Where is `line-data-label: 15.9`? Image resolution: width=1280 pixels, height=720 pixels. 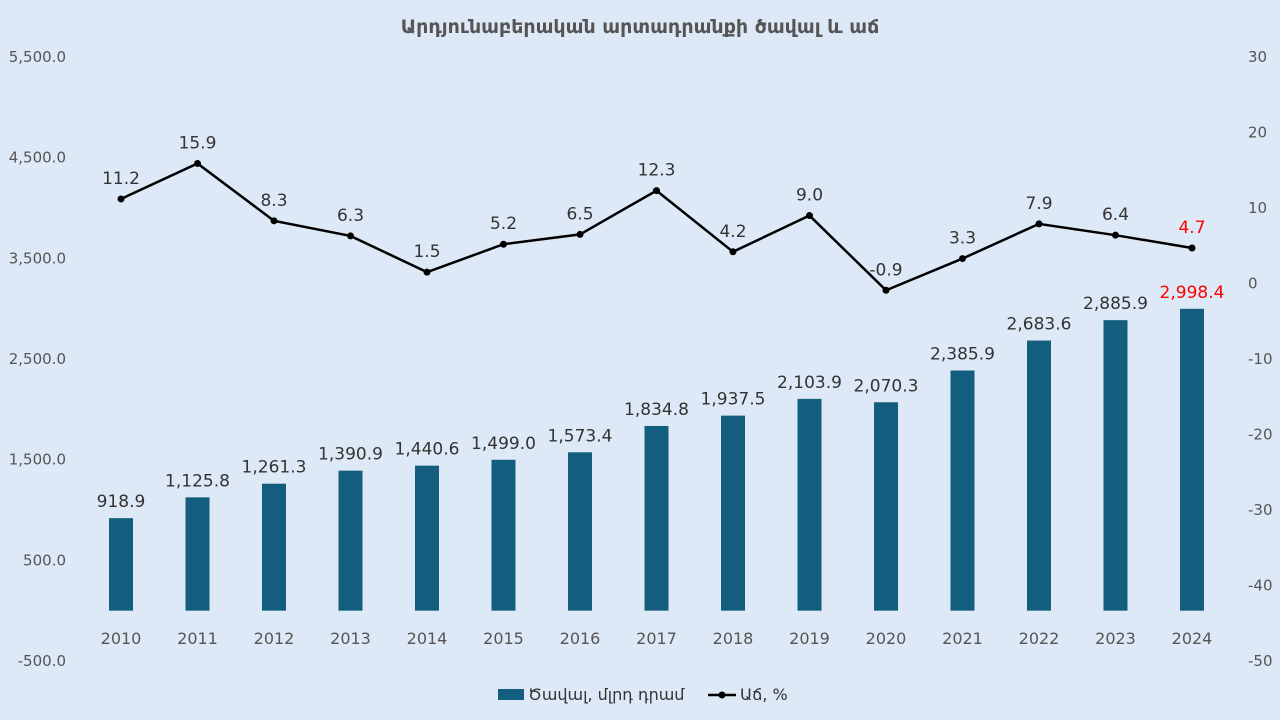 line-data-label: 15.9 is located at coordinates (198, 143).